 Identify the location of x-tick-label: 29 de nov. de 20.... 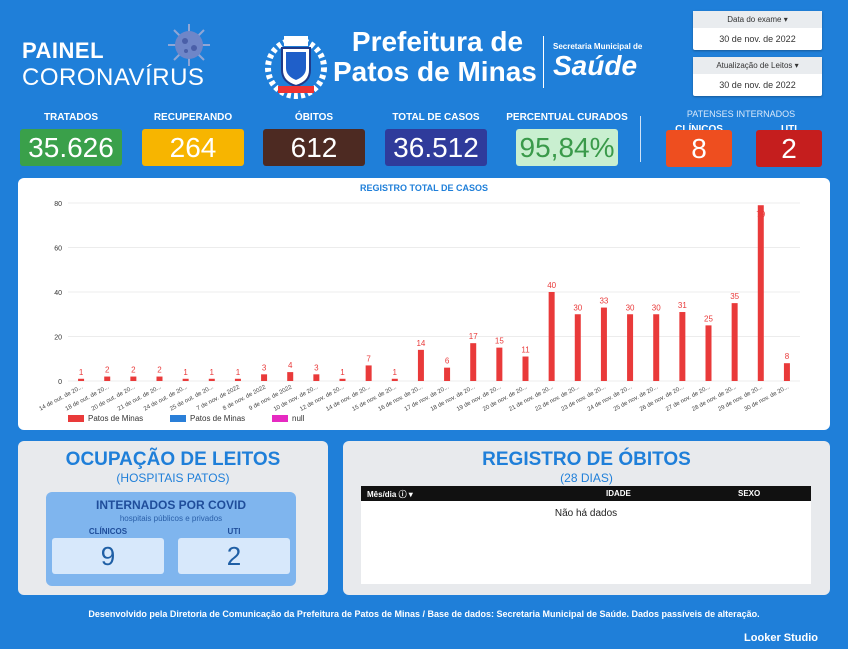
(740, 398).